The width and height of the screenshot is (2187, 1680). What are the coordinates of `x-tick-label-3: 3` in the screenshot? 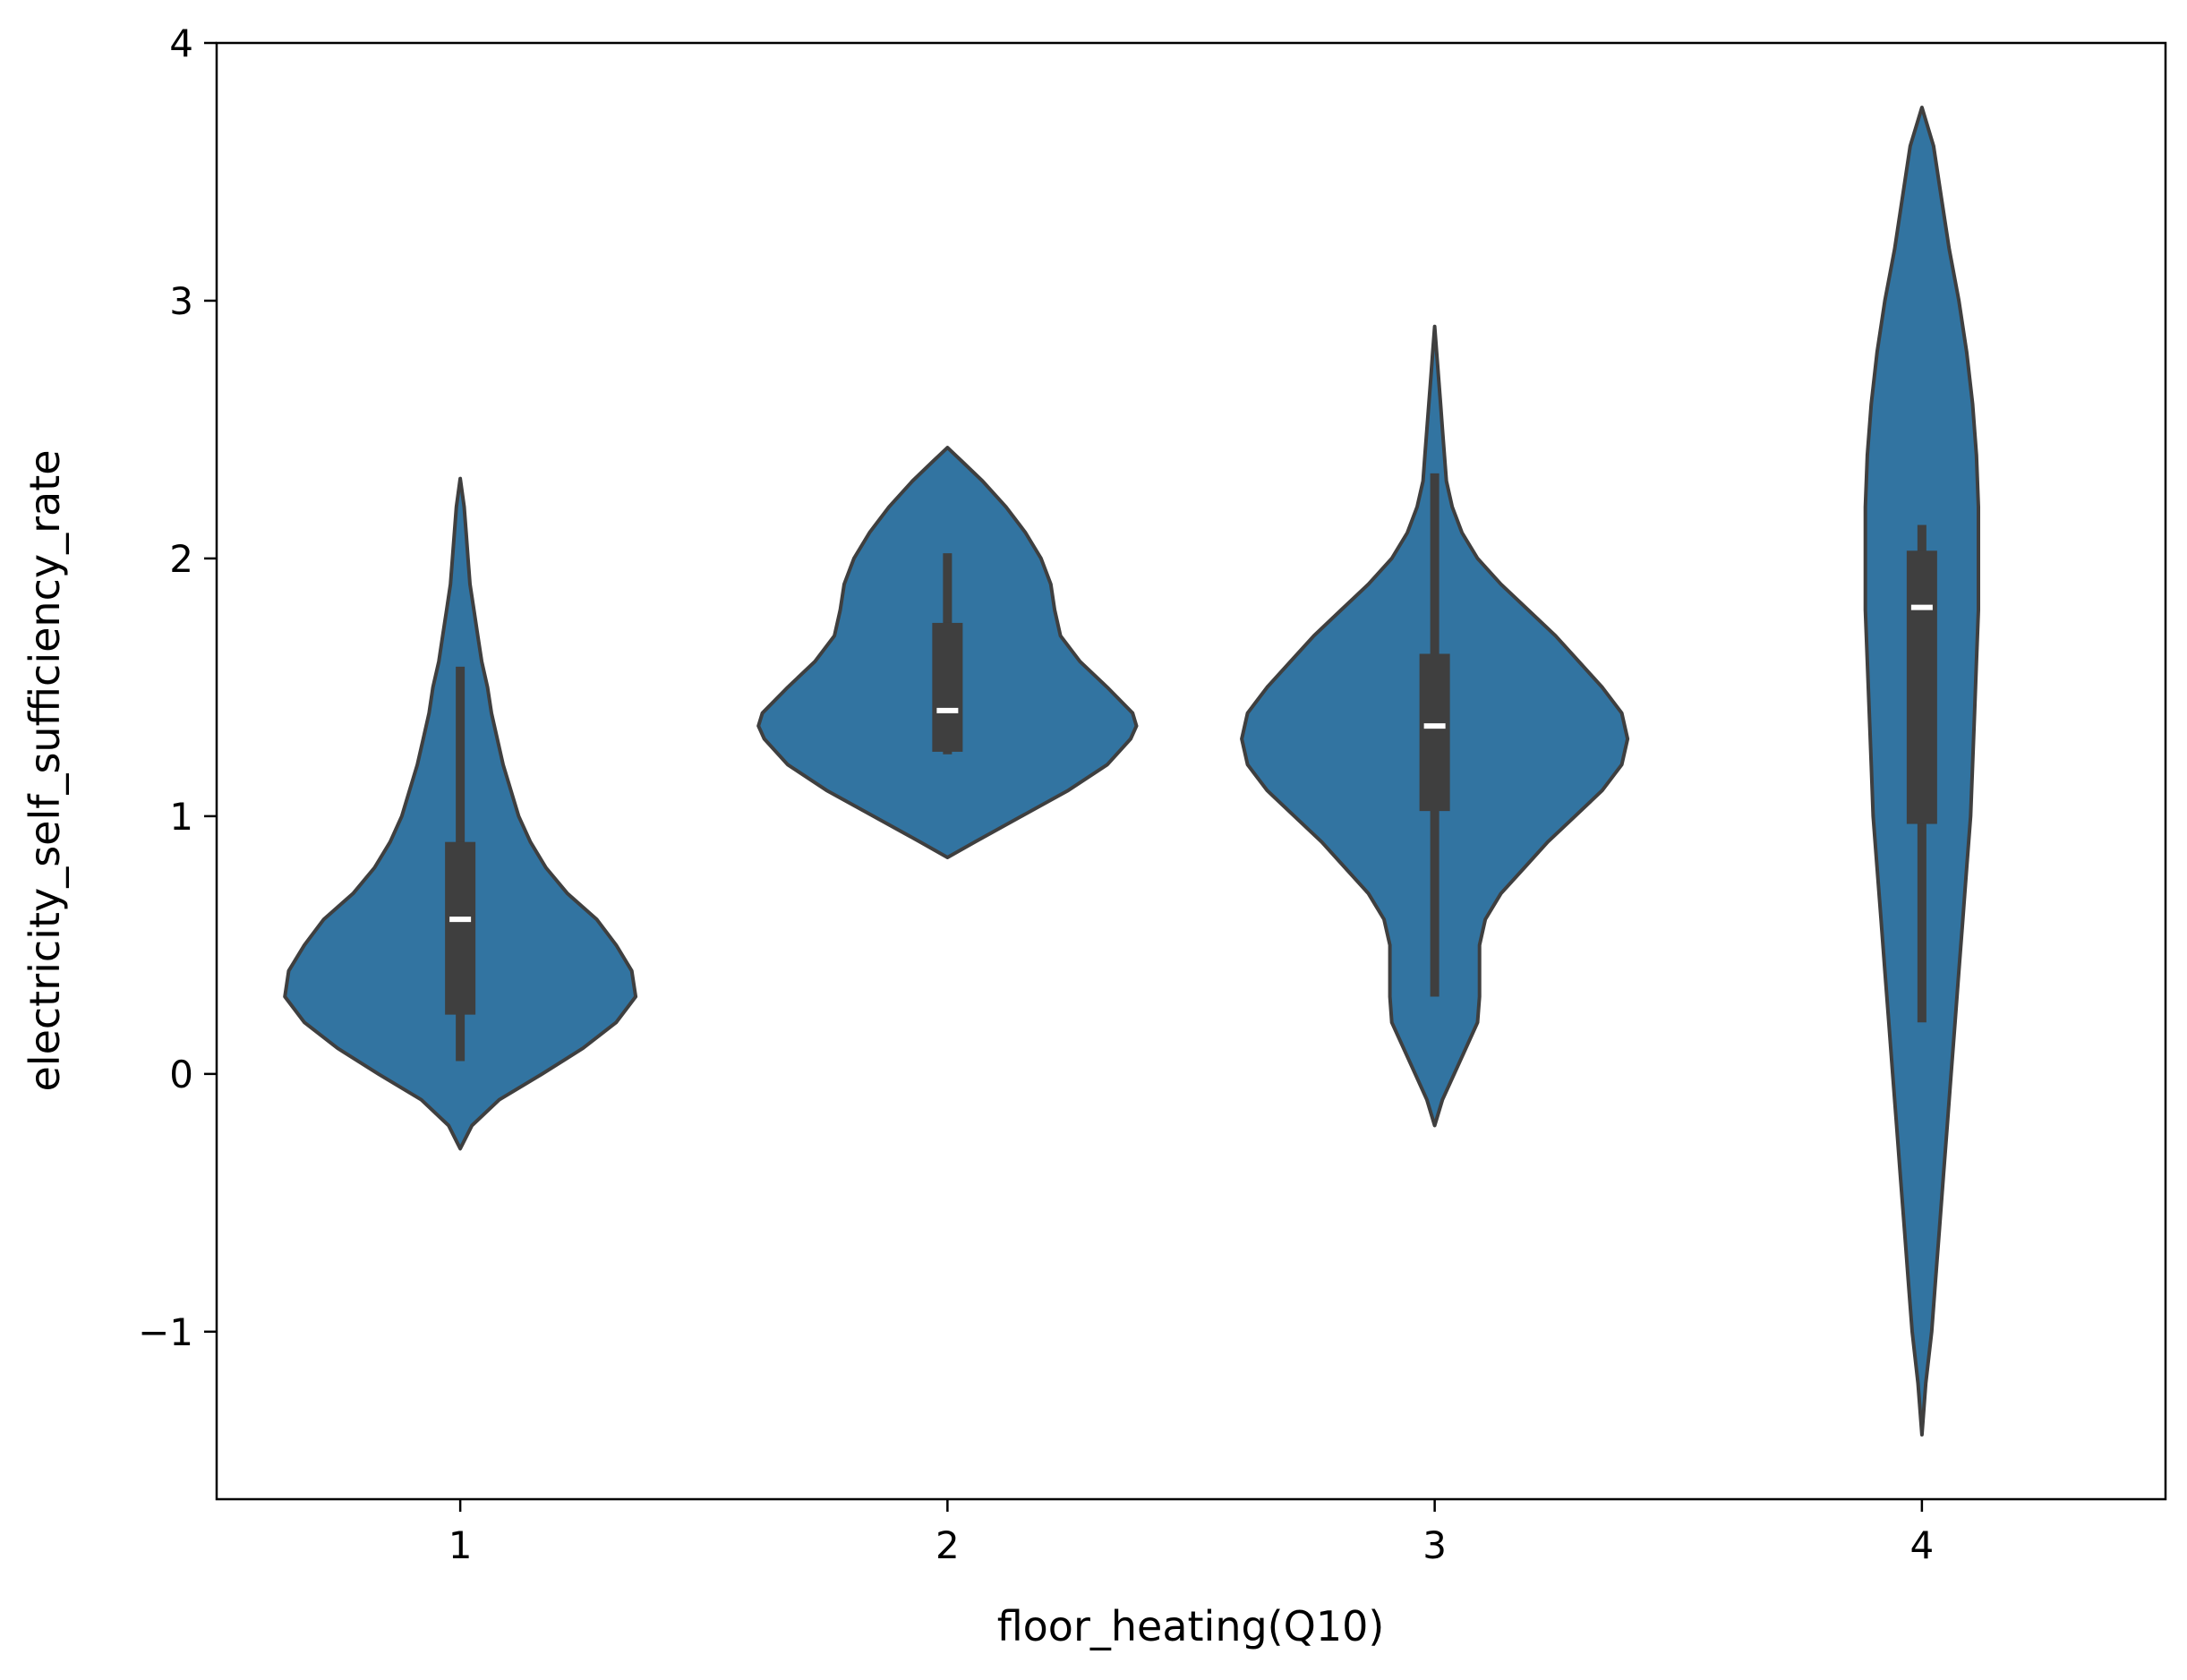 It's located at (1434, 1545).